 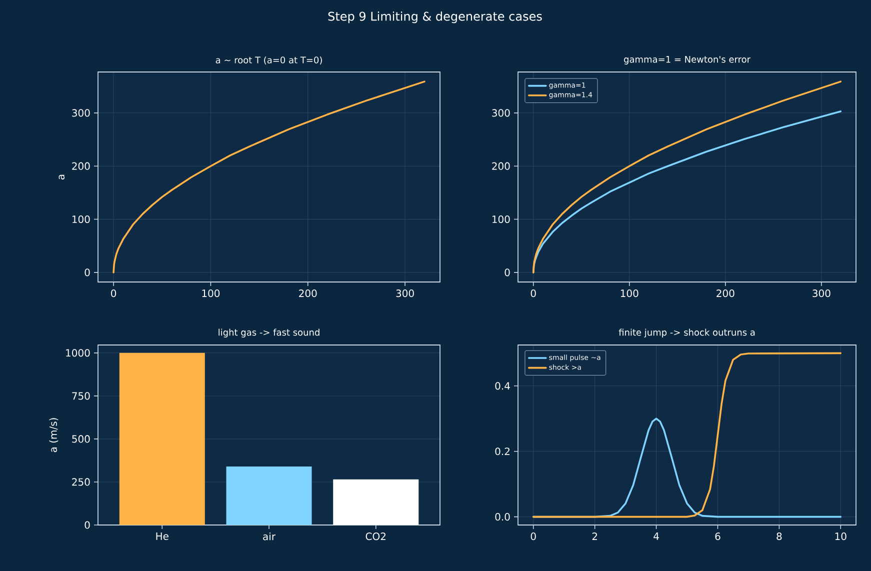 What do you see at coordinates (435, 18) in the screenshot?
I see `text: Step 9 Limiting & degenerate cases` at bounding box center [435, 18].